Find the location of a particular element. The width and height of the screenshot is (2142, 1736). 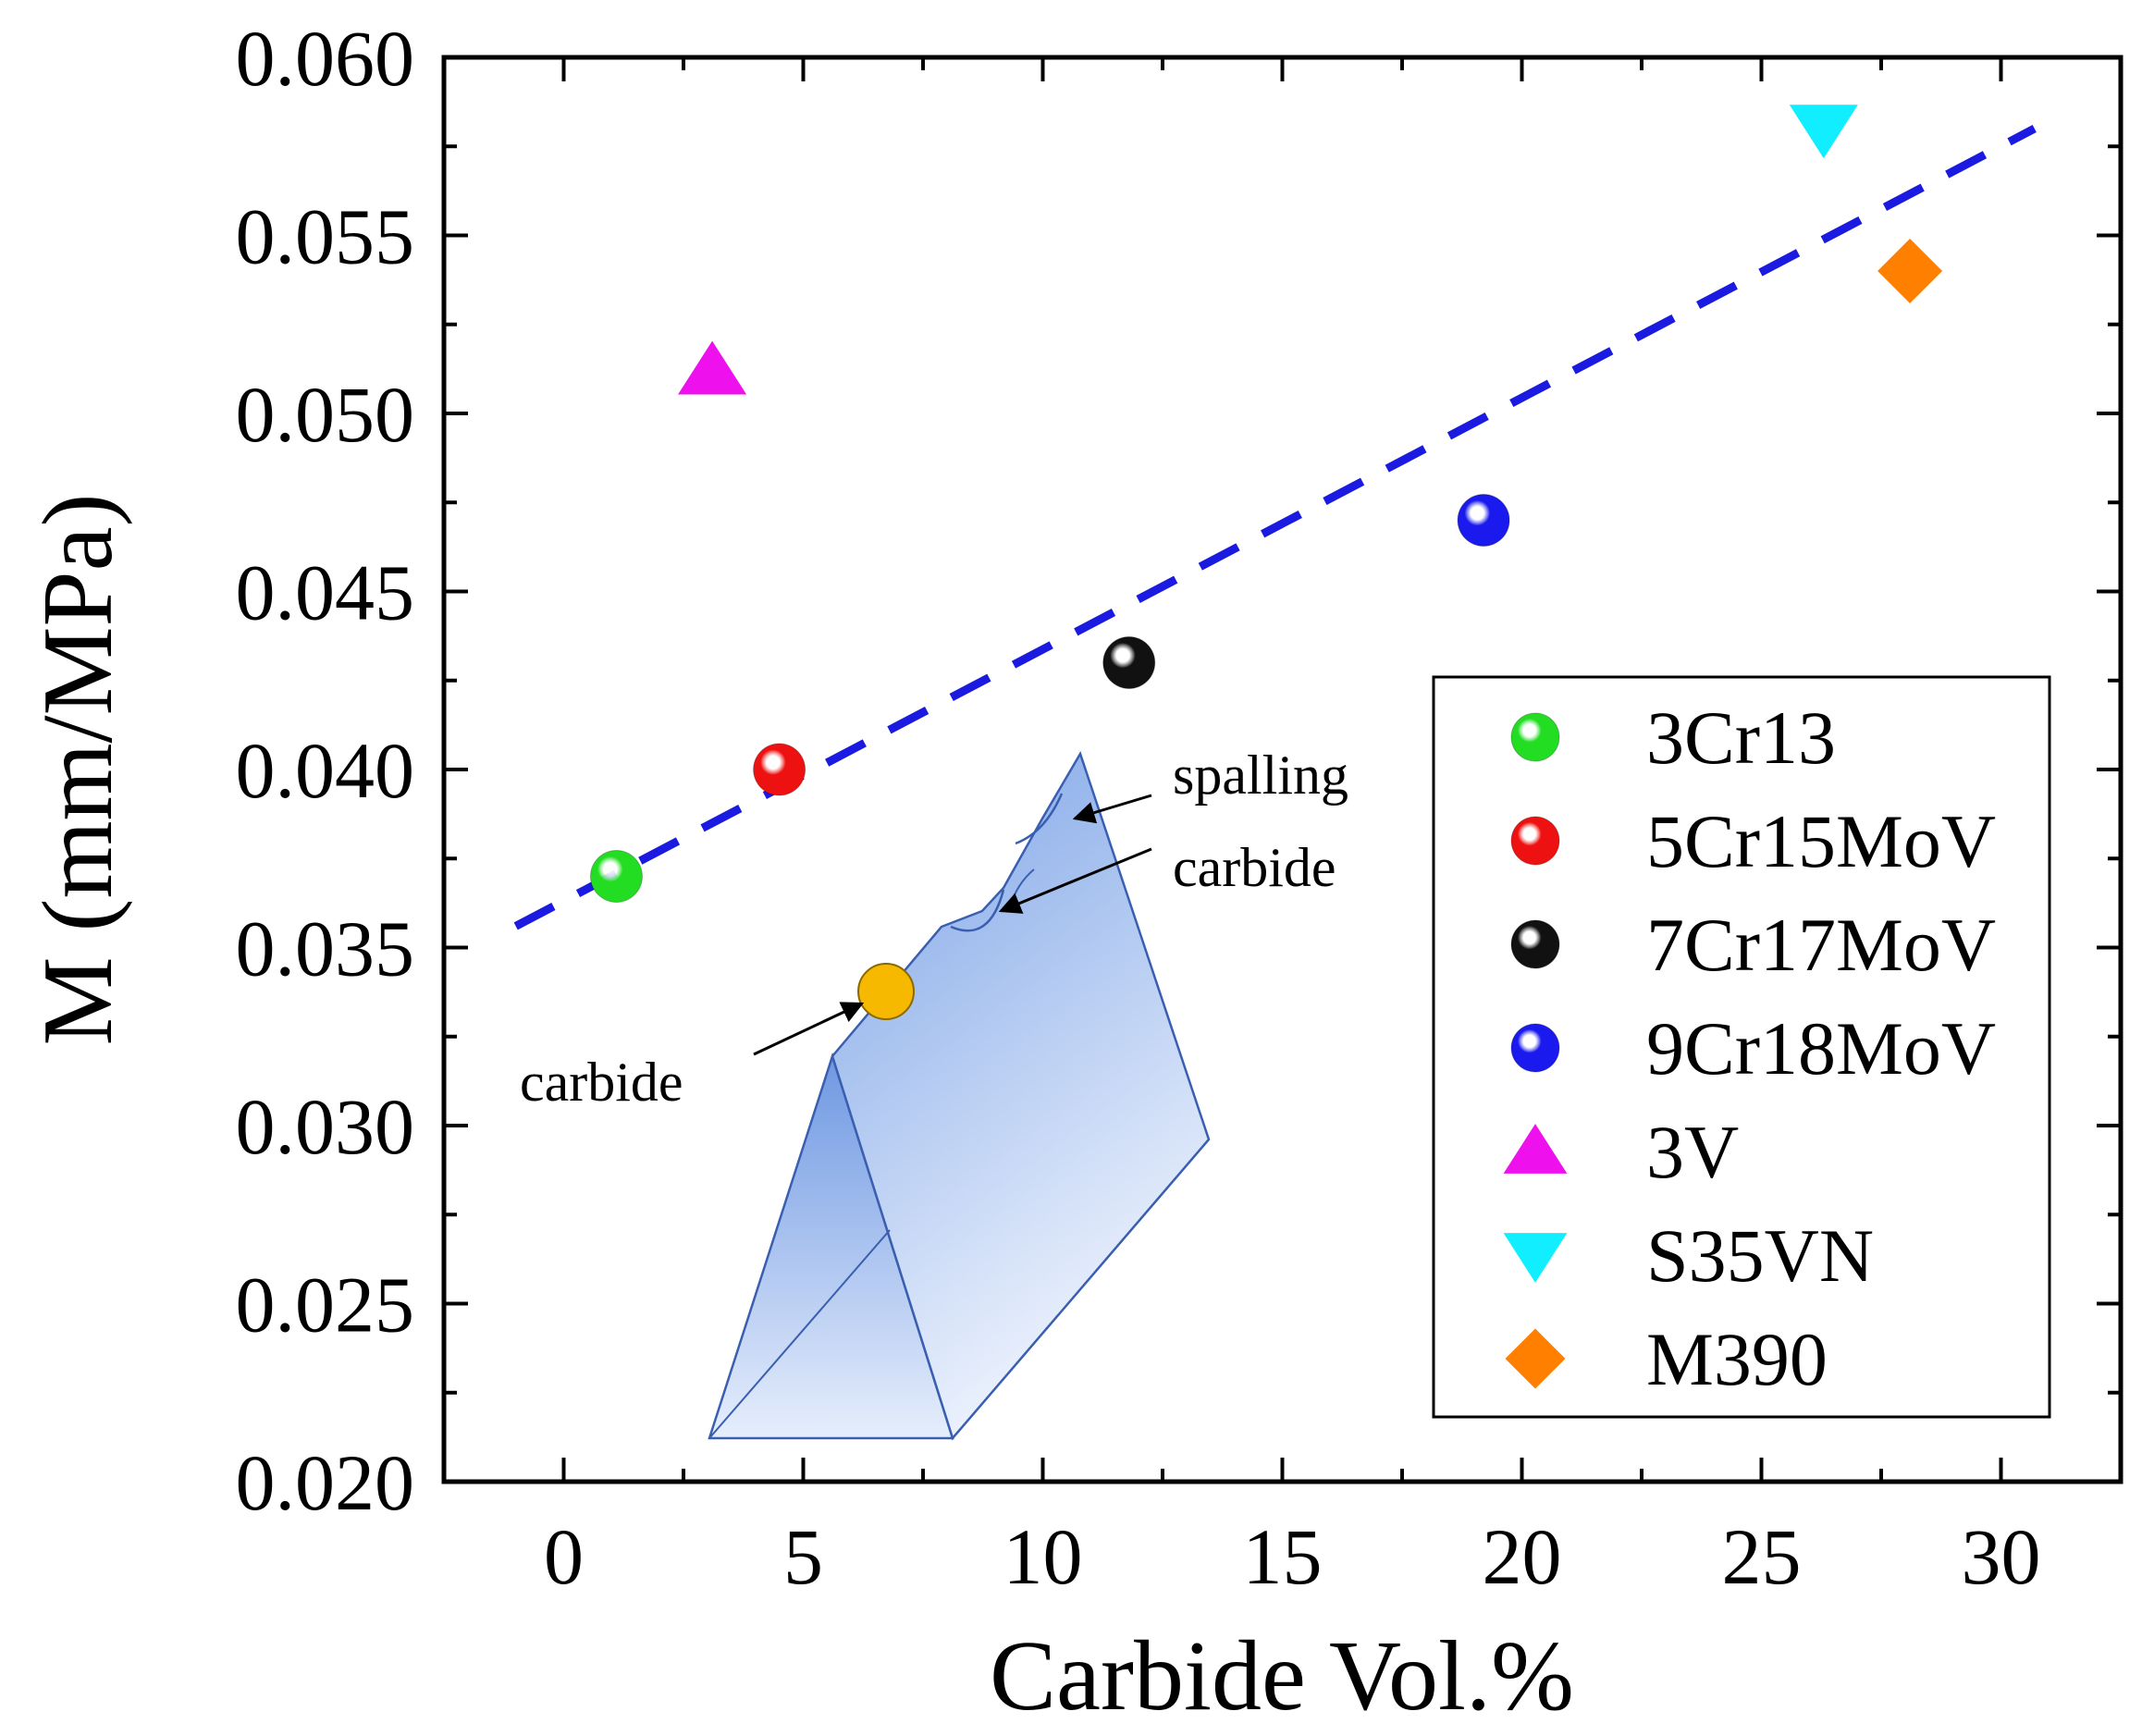

legend-label-7cr17mov: 7Cr17MoV is located at coordinates (1821, 945).